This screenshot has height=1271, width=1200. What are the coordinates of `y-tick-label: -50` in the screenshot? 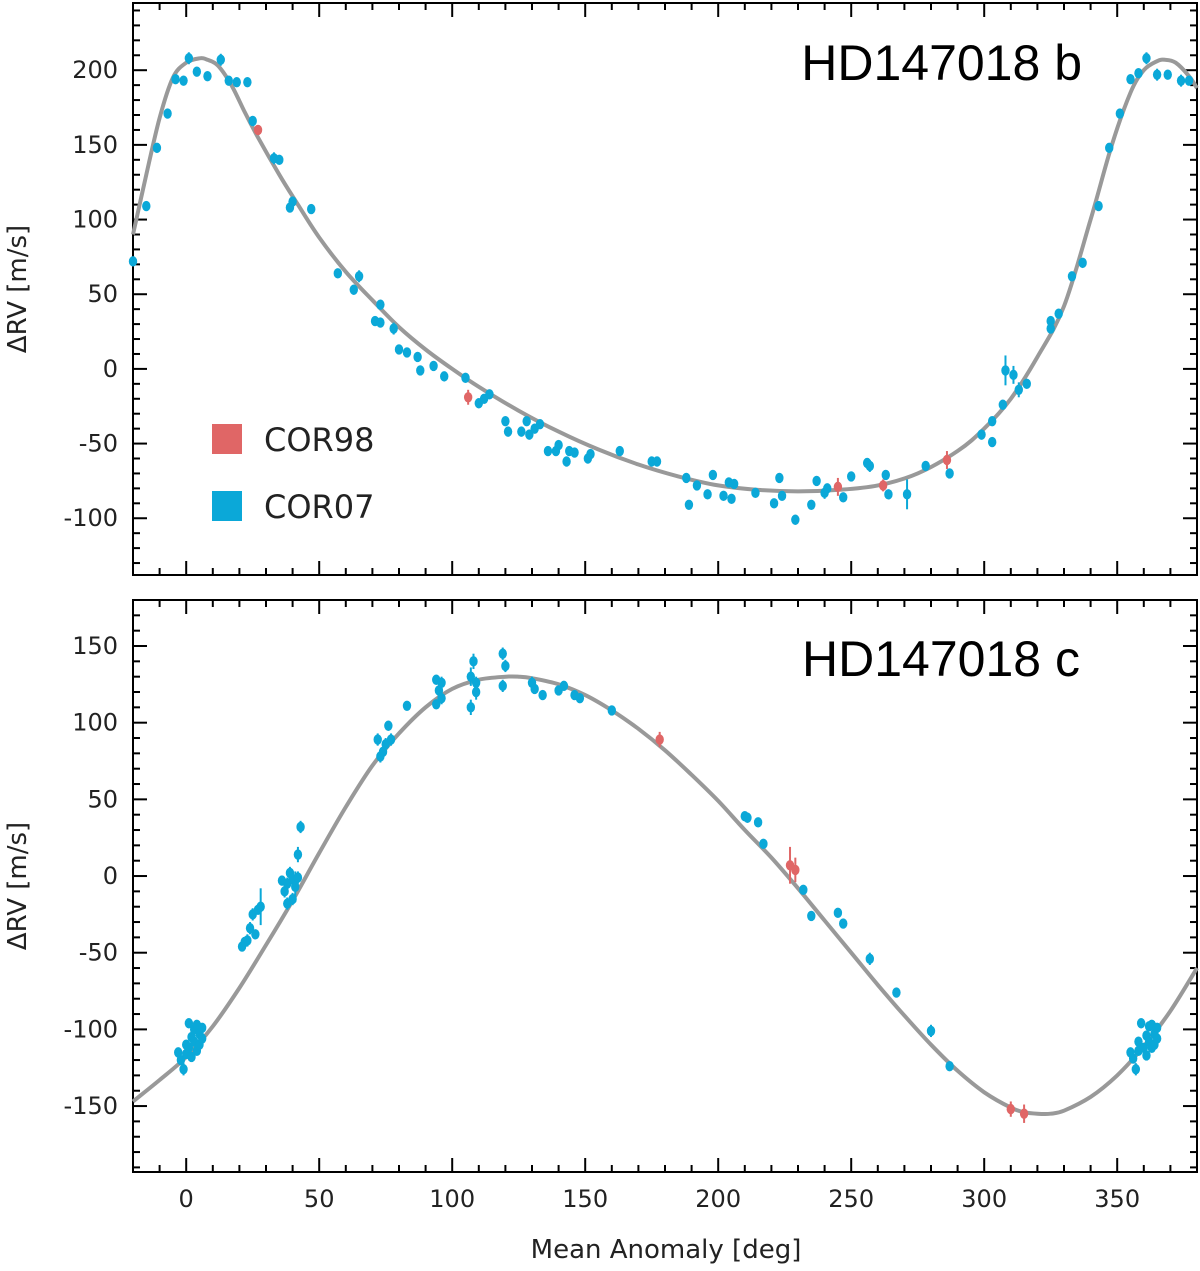 It's located at (98, 444).